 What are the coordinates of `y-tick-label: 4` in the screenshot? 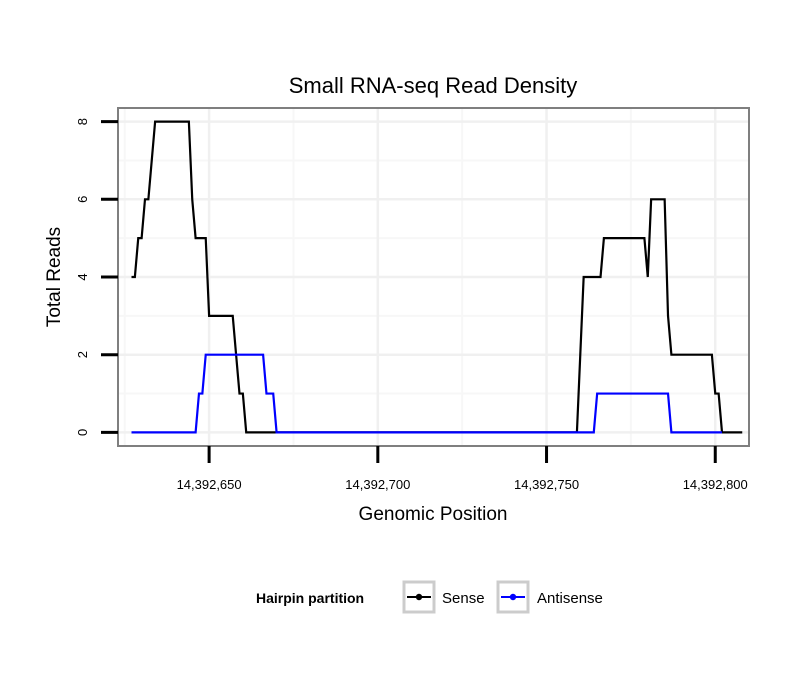 It's located at (82, 276).